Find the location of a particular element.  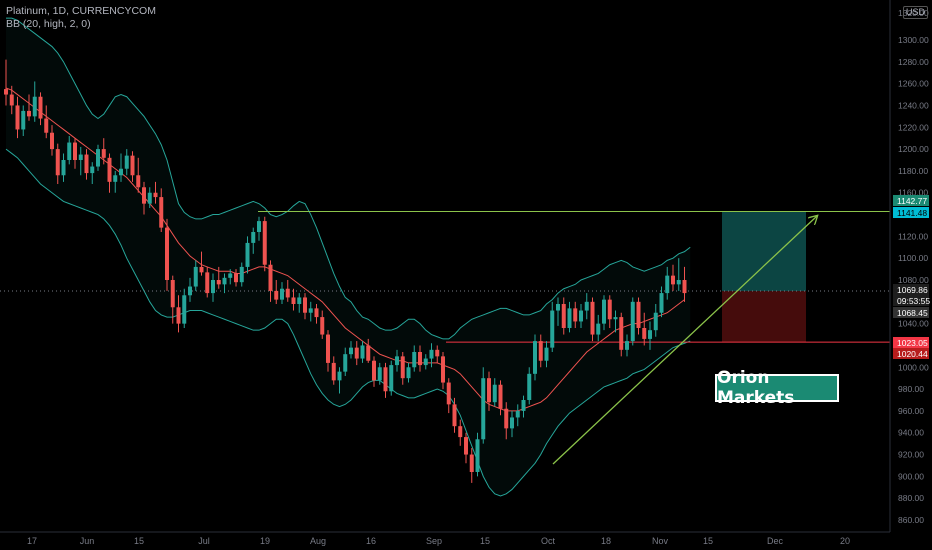

indicator-legend: BB (20, high, 2, 0) is located at coordinates (48, 24).